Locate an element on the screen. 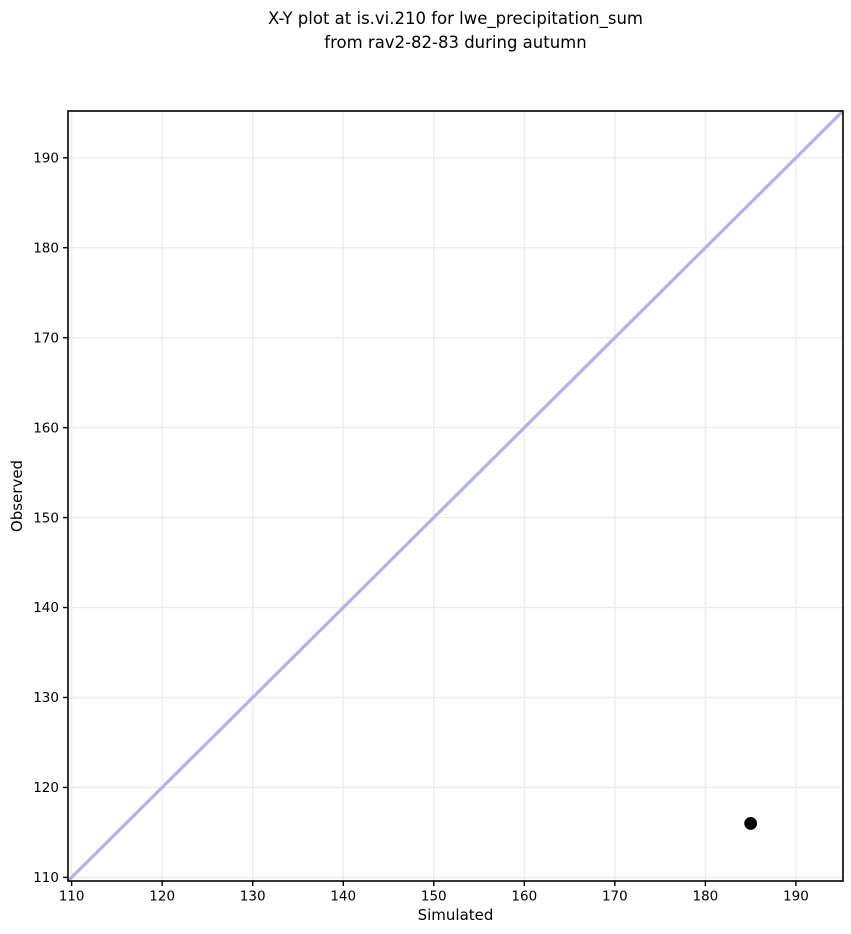  x-tick-label: 110 is located at coordinates (72, 897).